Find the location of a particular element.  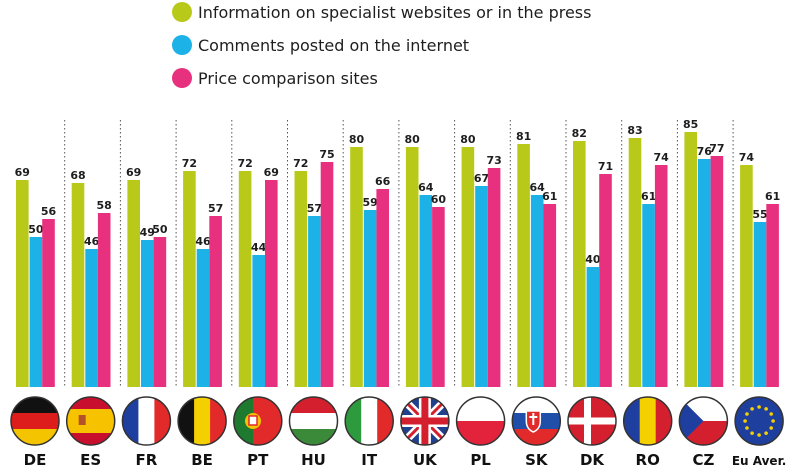

bar-be-s1 is located at coordinates (189, 279).